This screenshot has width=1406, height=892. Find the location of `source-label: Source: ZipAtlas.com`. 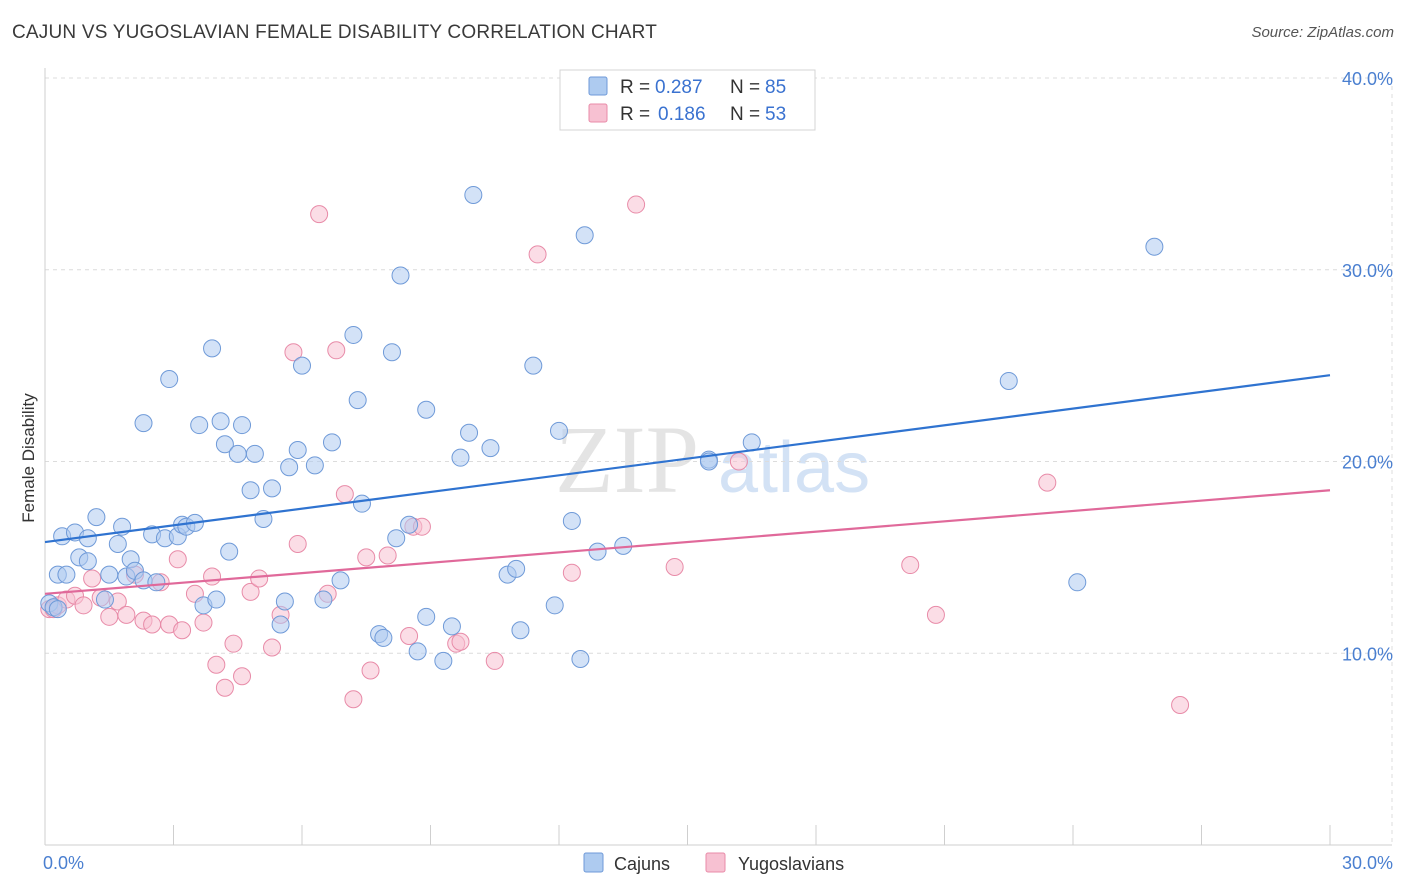

source-label: Source: ZipAtlas.com is located at coordinates (1322, 32).